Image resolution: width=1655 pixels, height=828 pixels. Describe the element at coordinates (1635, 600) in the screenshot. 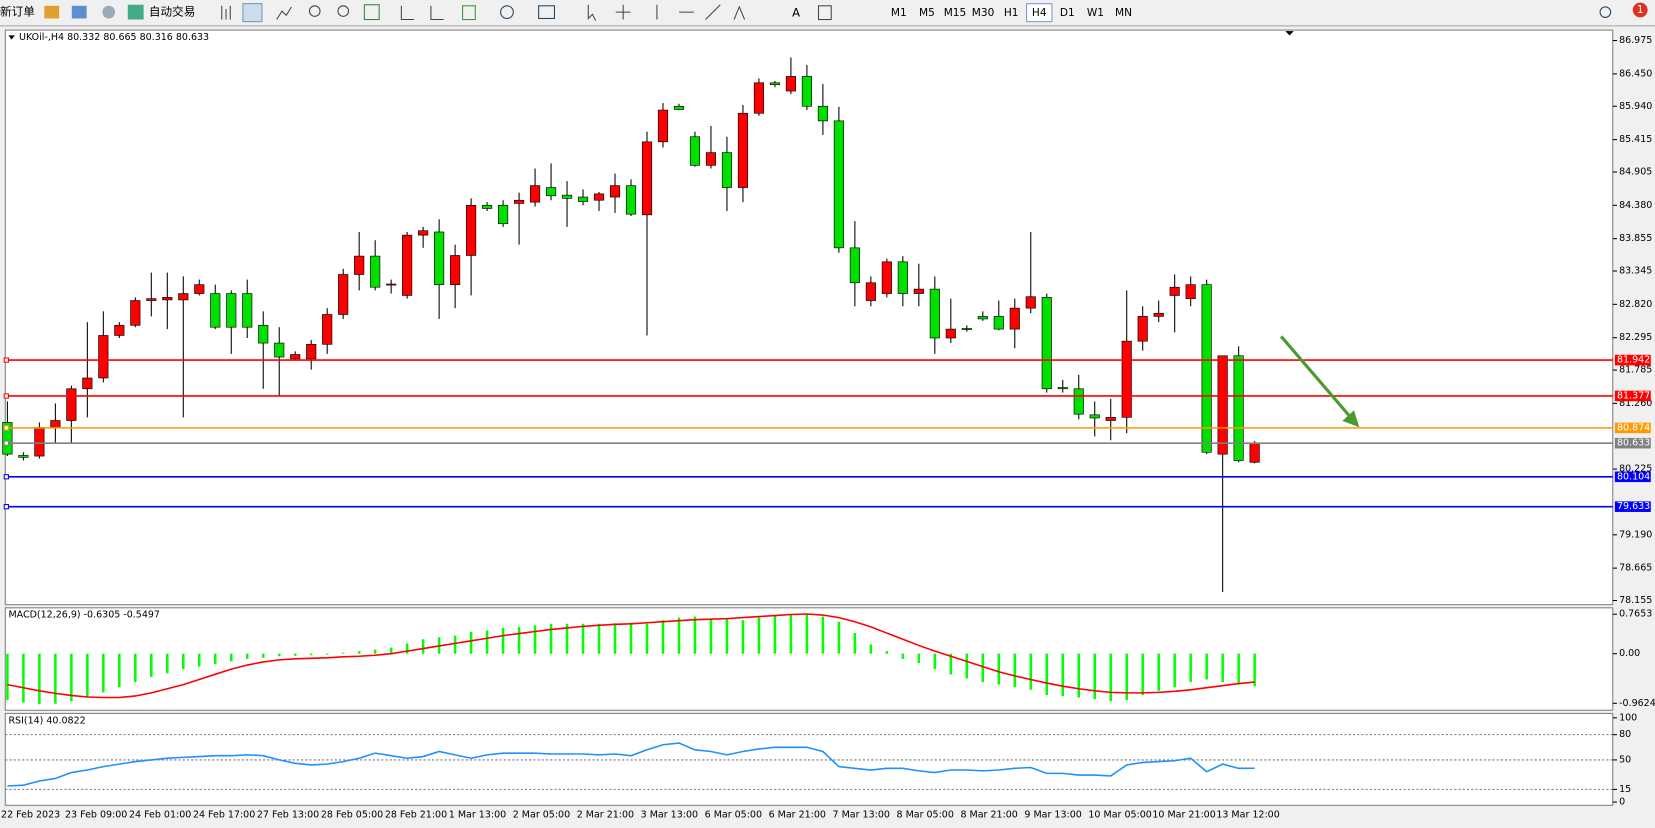

I see `y-tick-label: 78.155` at that location.